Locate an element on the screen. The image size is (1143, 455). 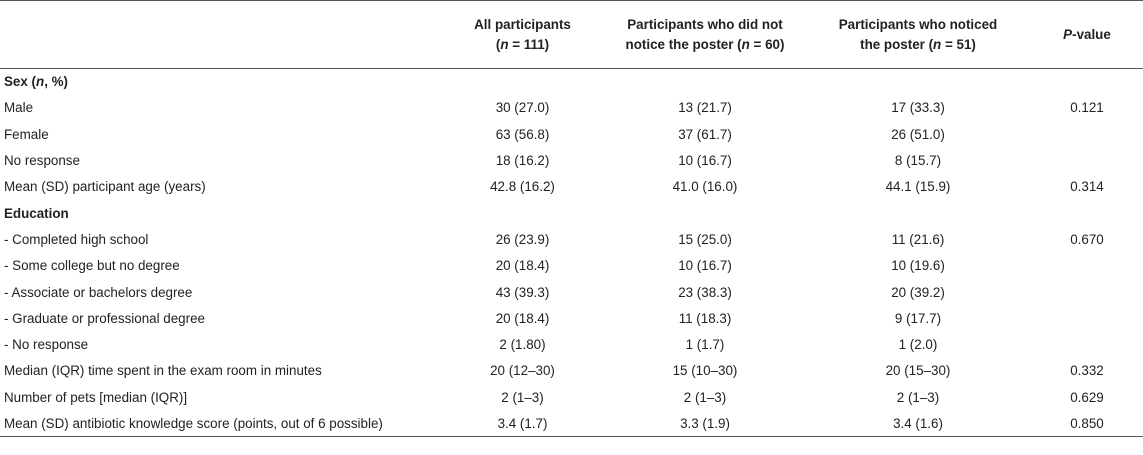
header-p-value: P-value is located at coordinates (1087, 34).